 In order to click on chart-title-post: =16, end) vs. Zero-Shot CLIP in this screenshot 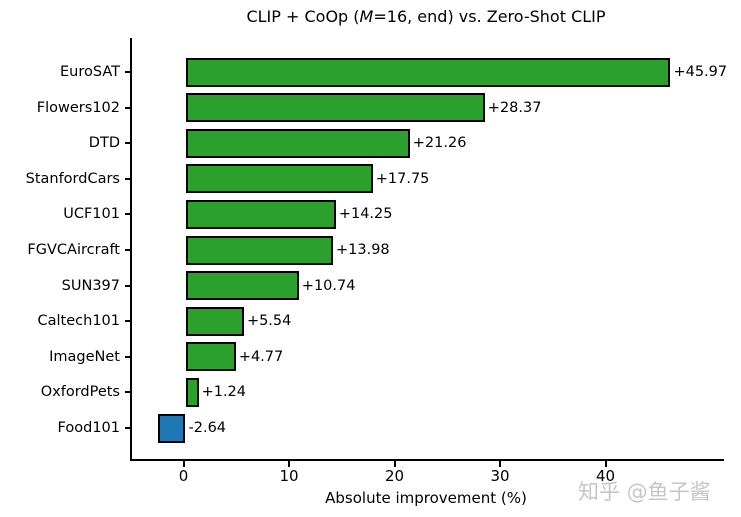, I will do `click(489, 16)`.